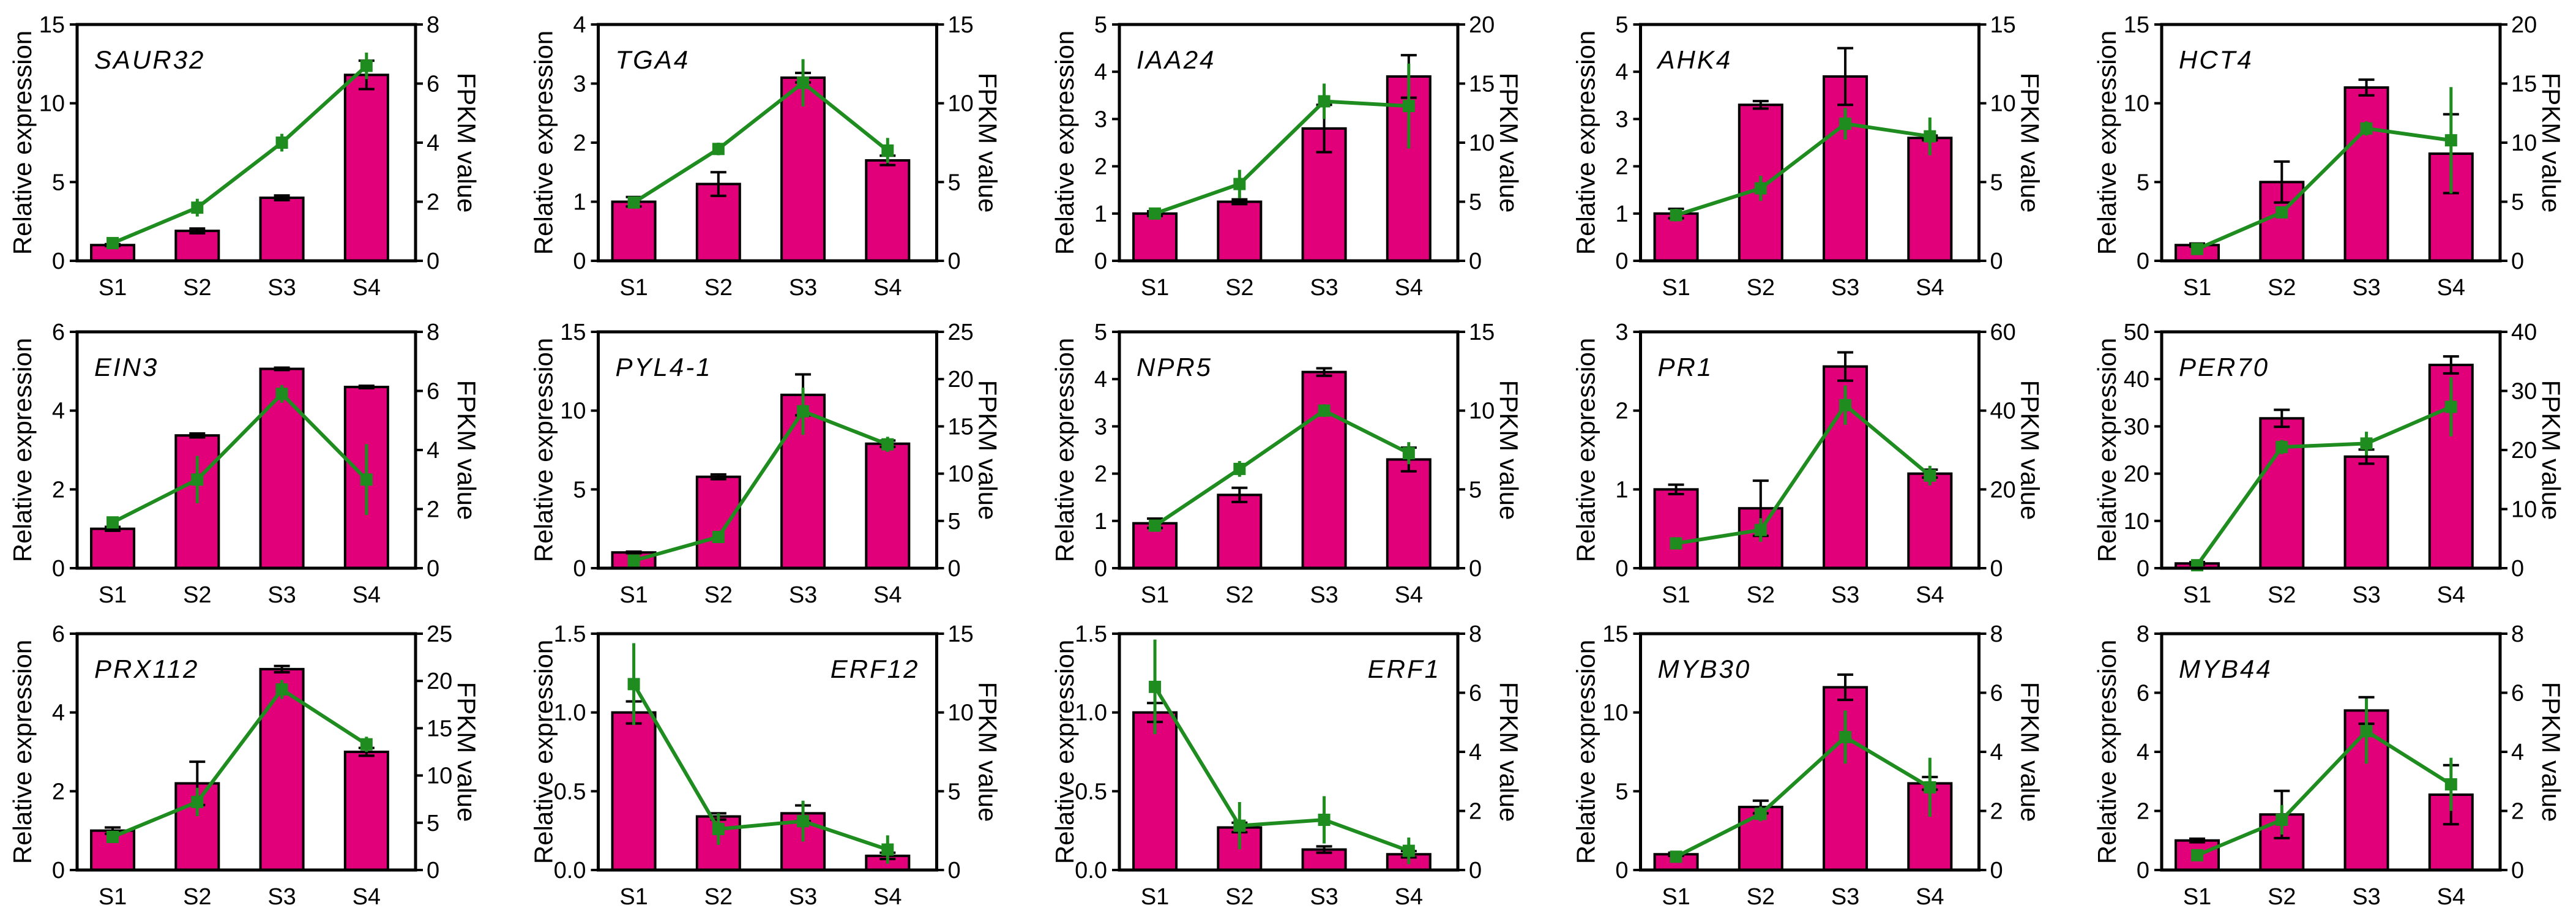 Image resolution: width=2576 pixels, height=919 pixels. I want to click on left-axis: 0 10 20 30 40 50, so click(2143, 451).